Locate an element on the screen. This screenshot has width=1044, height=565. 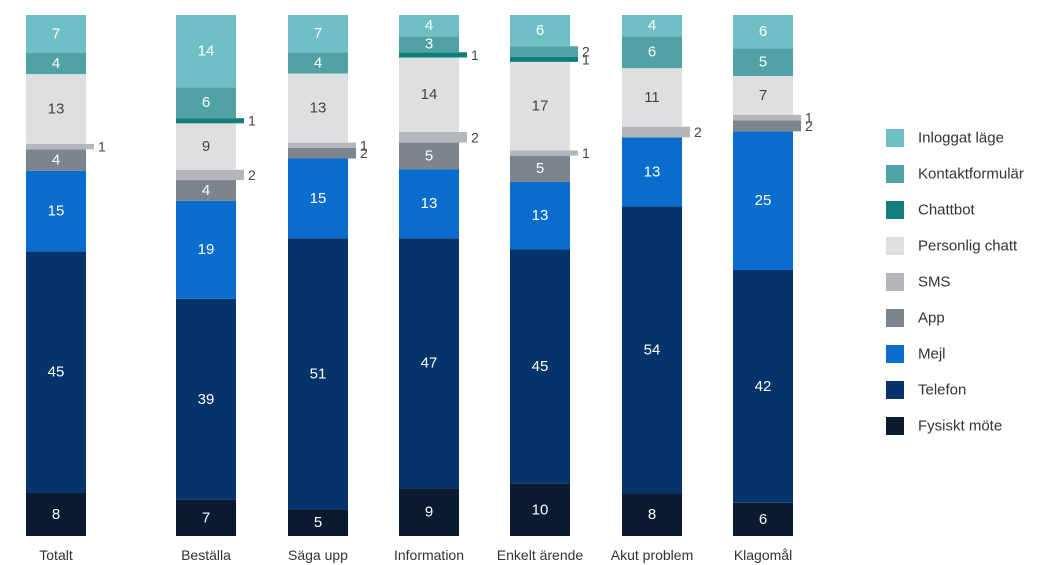
label-information-sms: 2 is located at coordinates (475, 137).